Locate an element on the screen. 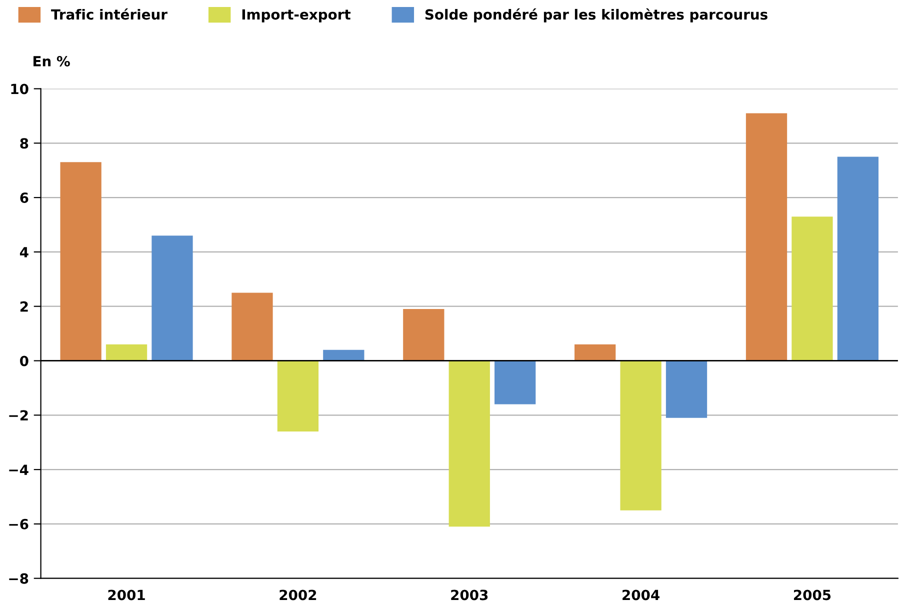  y-tick-label: −6 is located at coordinates (18, 524).